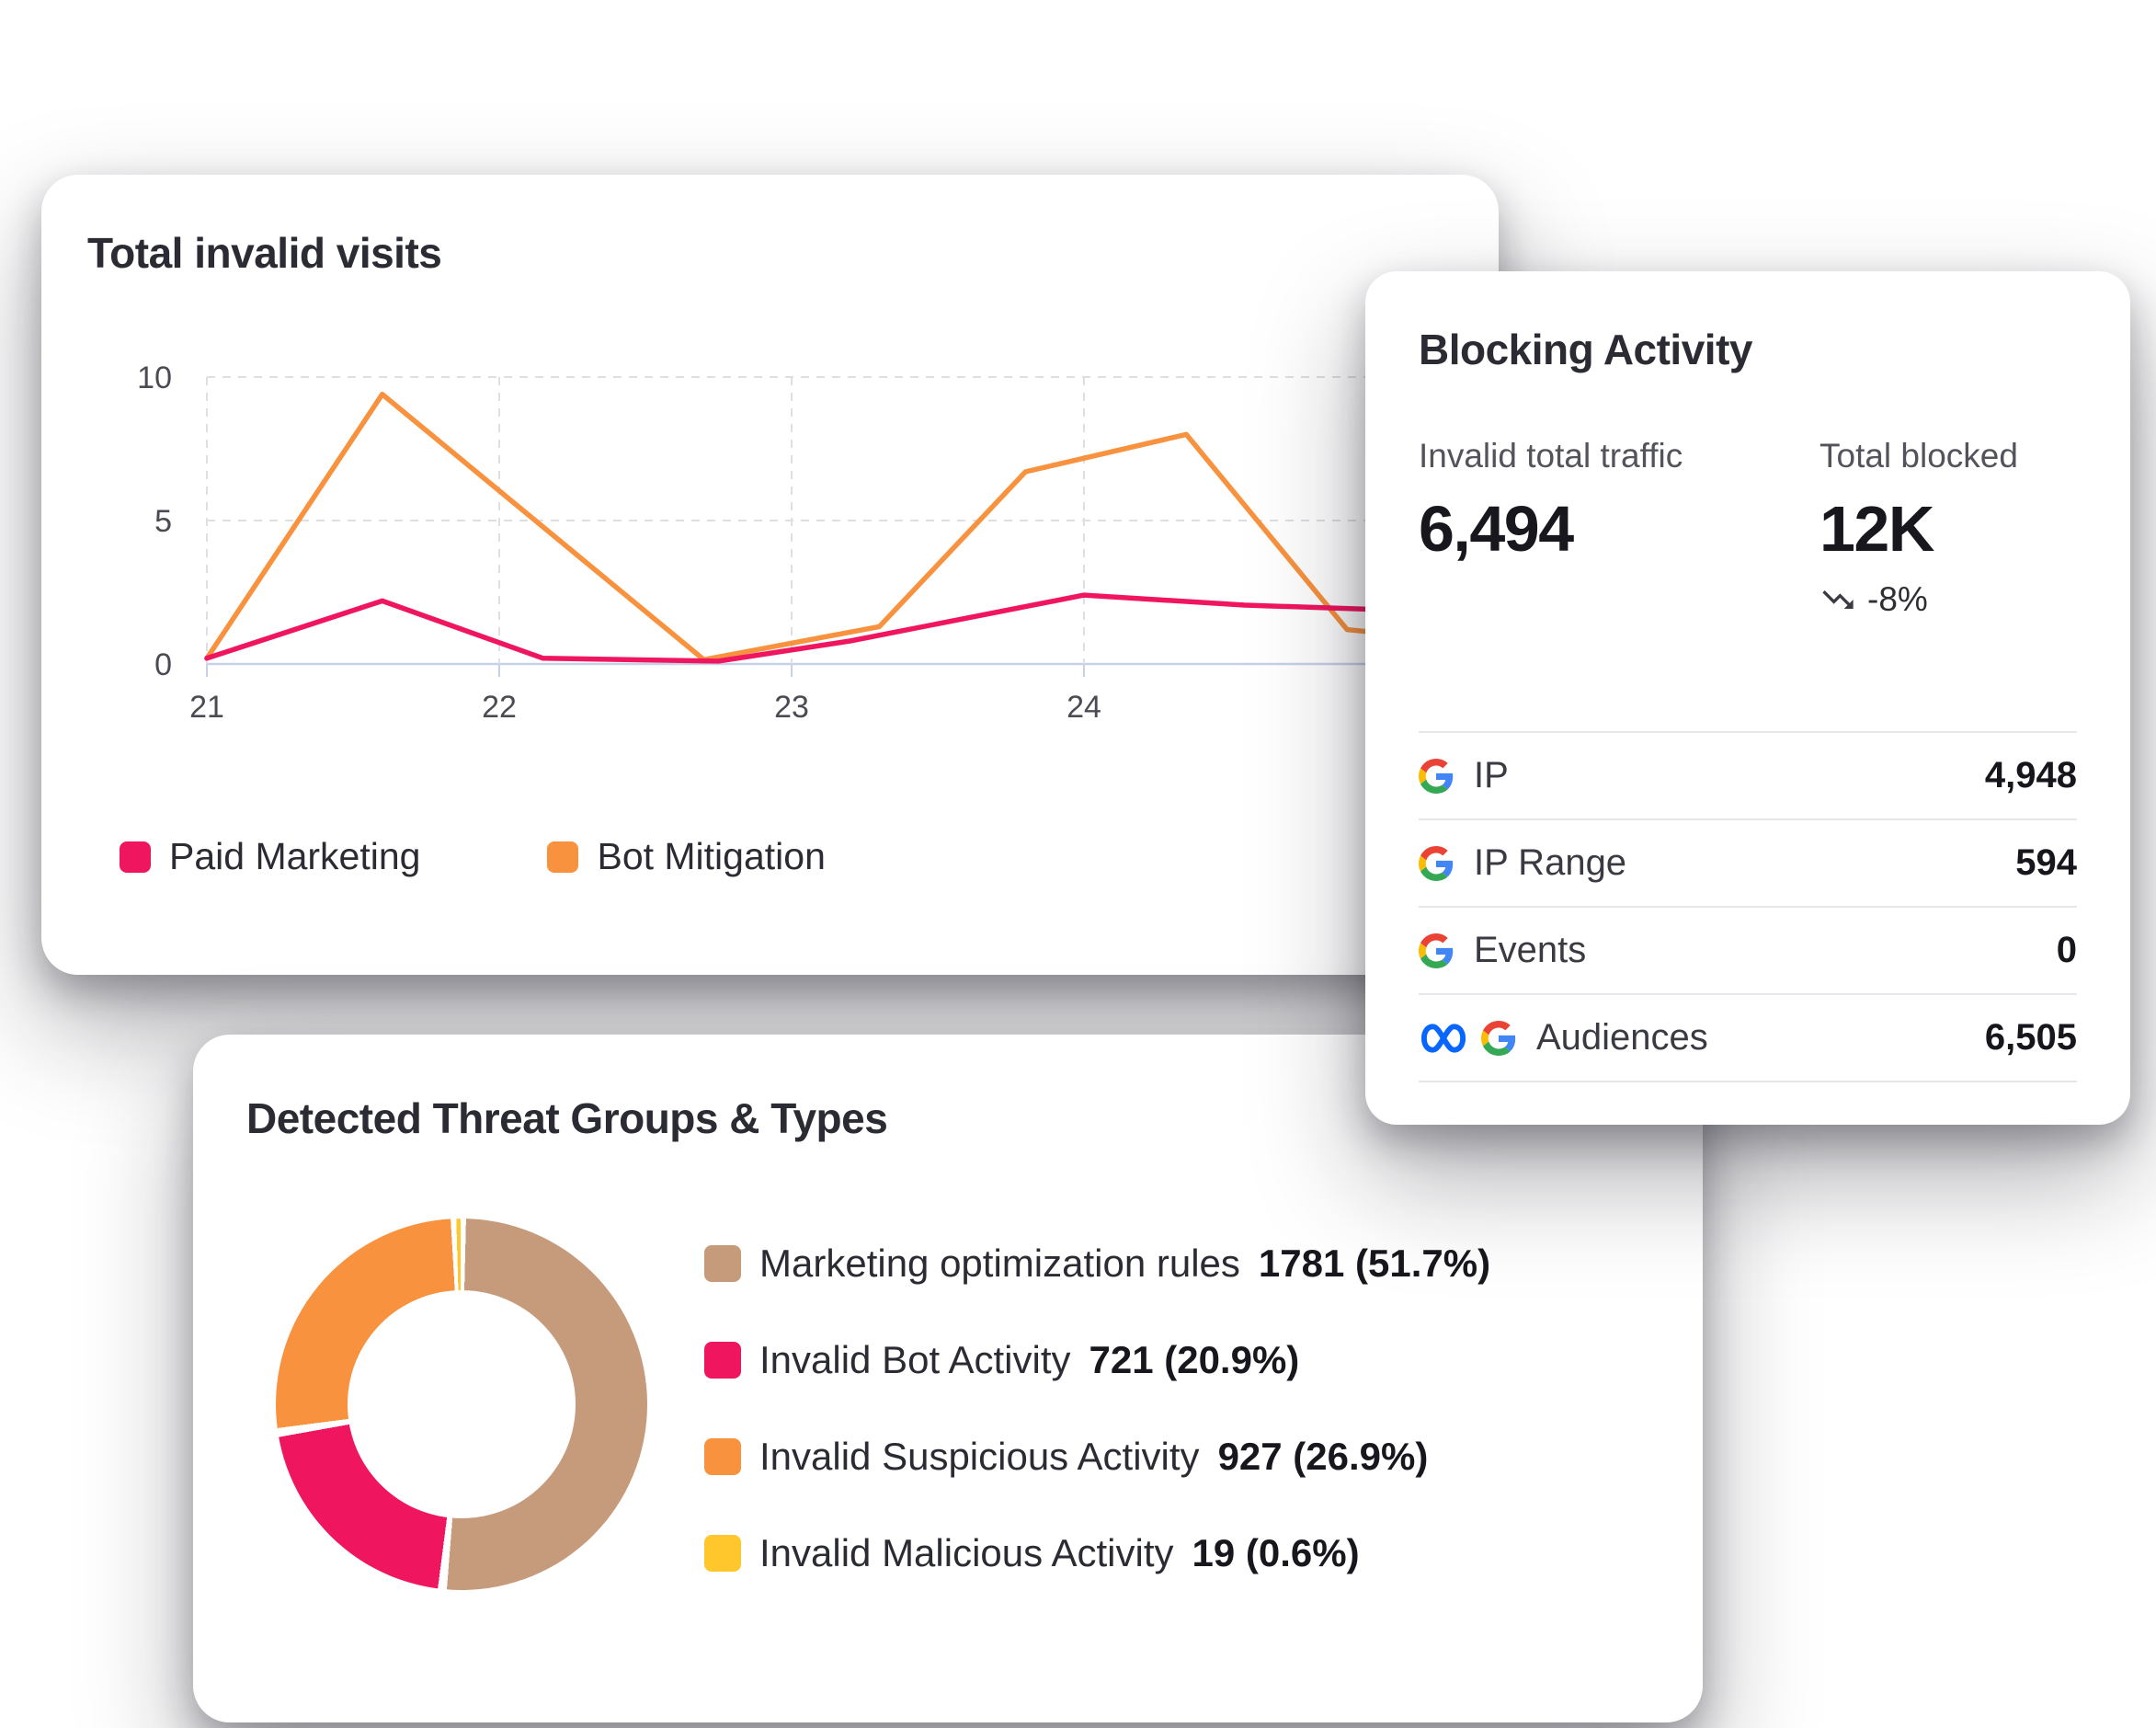  Describe the element at coordinates (1748, 774) in the screenshot. I see `blocking-row-ip: IP 4,948` at that location.